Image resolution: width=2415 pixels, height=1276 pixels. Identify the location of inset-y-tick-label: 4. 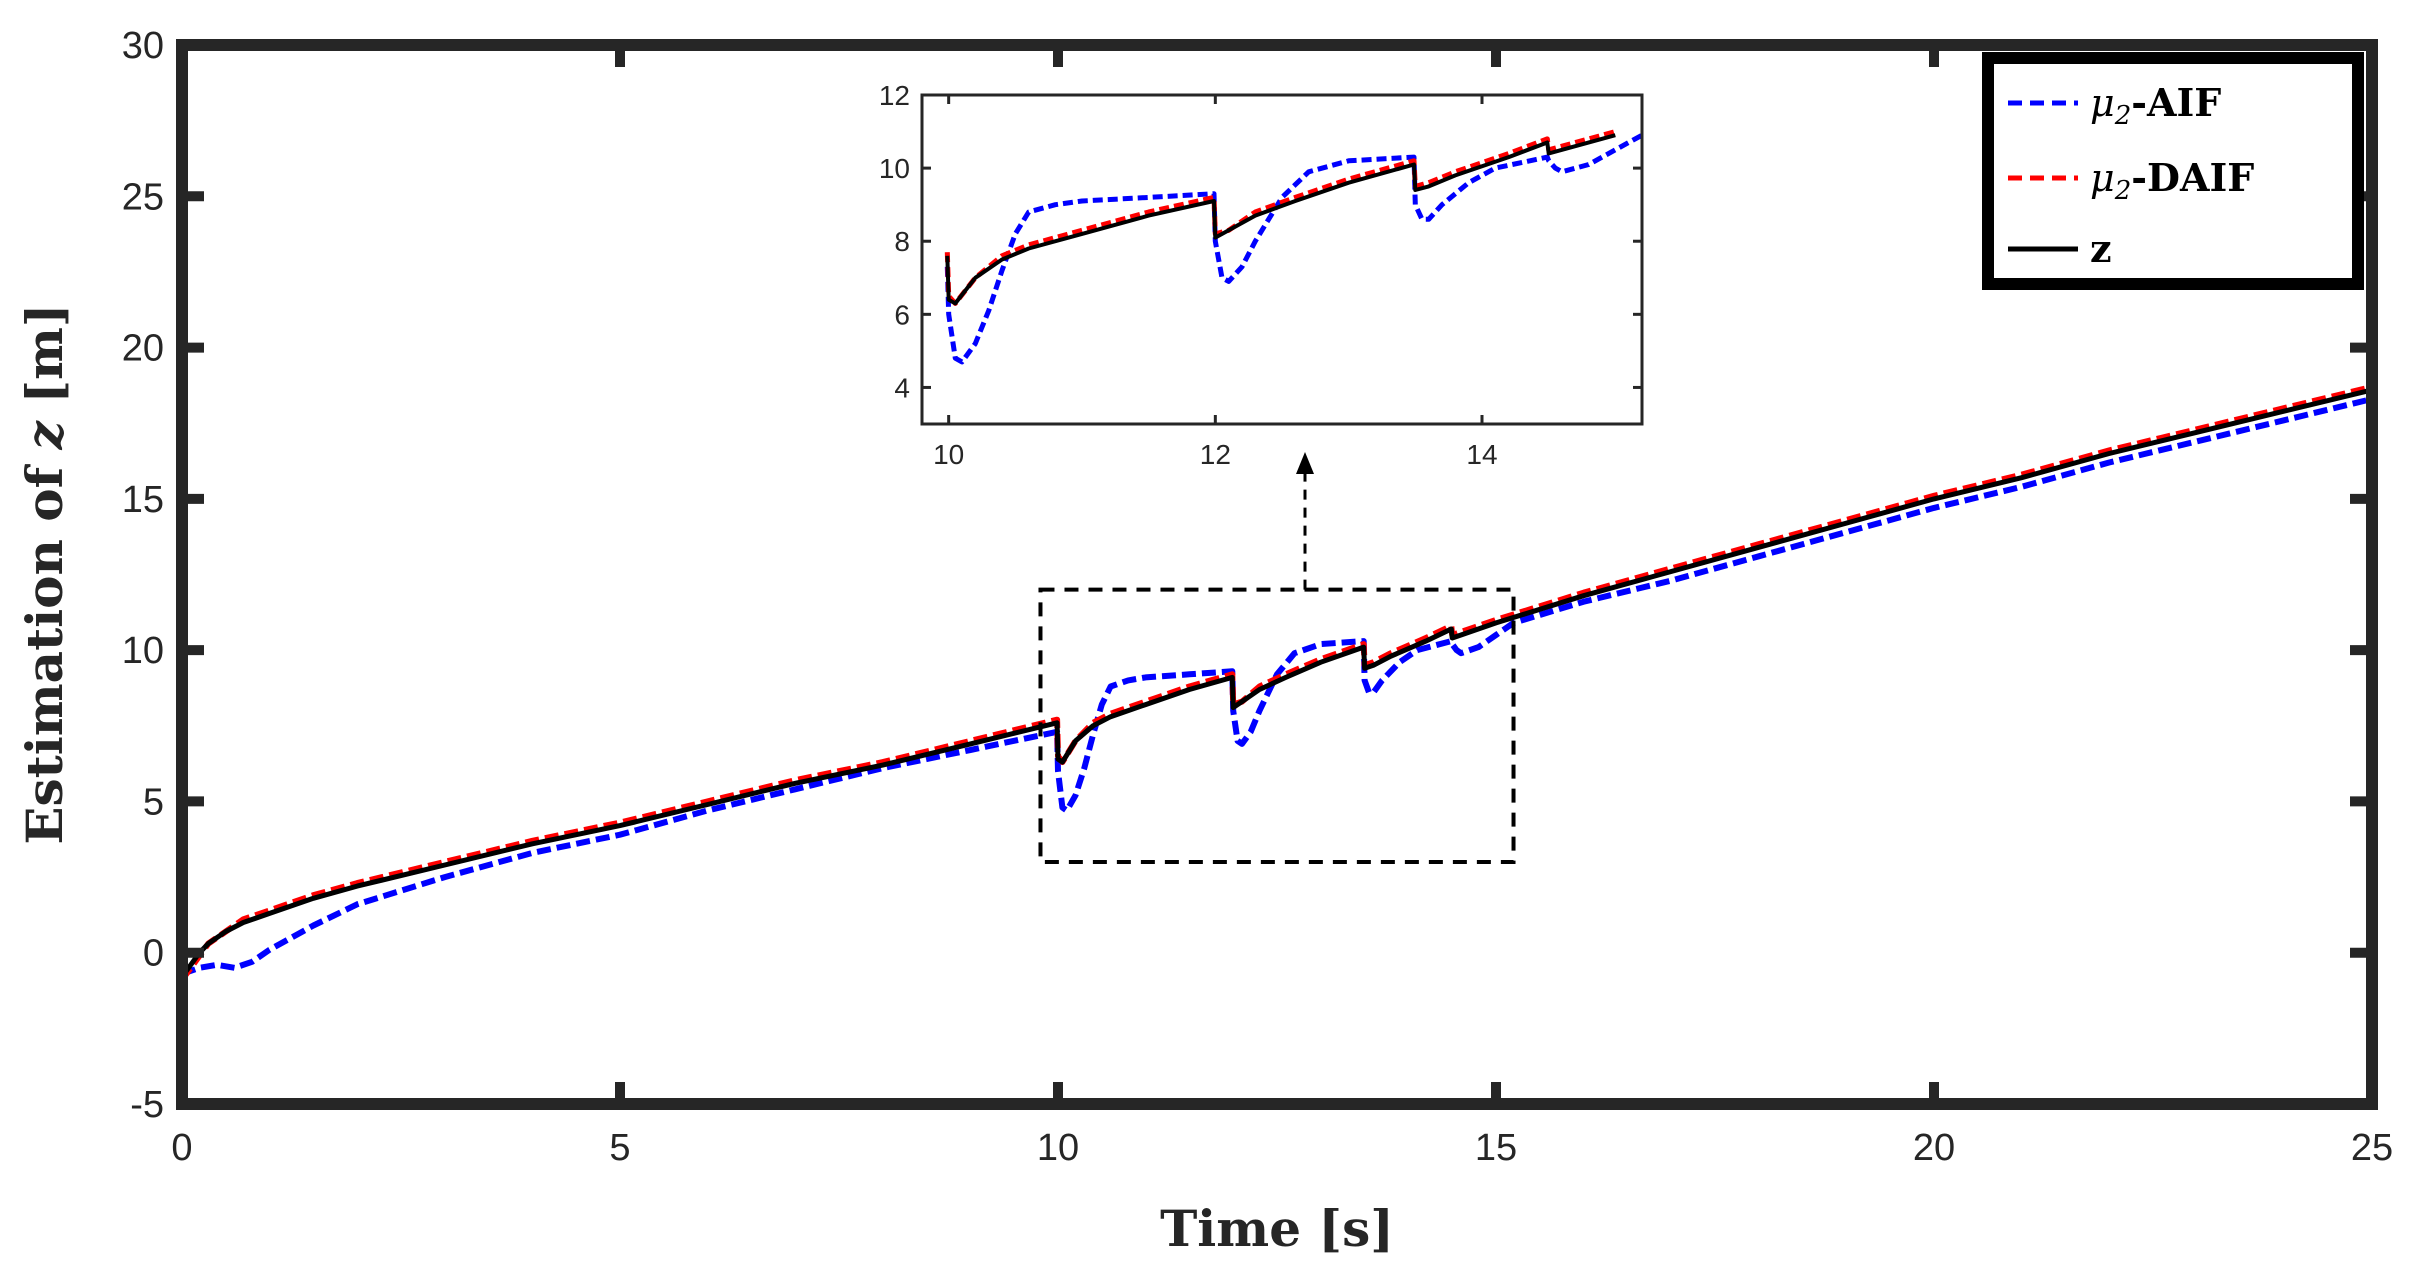
(902, 387).